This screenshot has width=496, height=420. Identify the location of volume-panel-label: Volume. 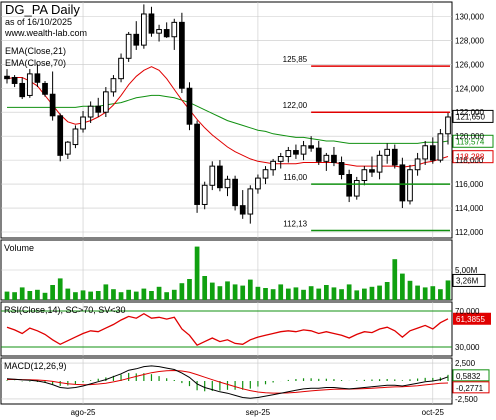
(19, 248).